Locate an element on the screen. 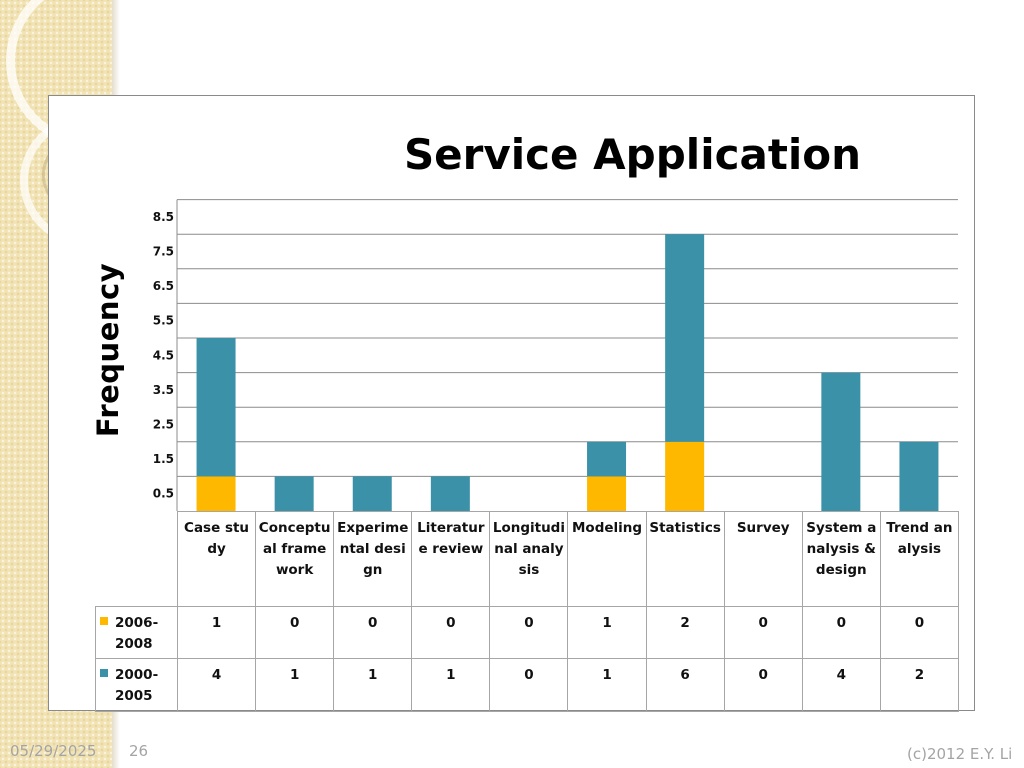 This screenshot has width=1024, height=768. data-label: 6 is located at coordinates (685, 685).